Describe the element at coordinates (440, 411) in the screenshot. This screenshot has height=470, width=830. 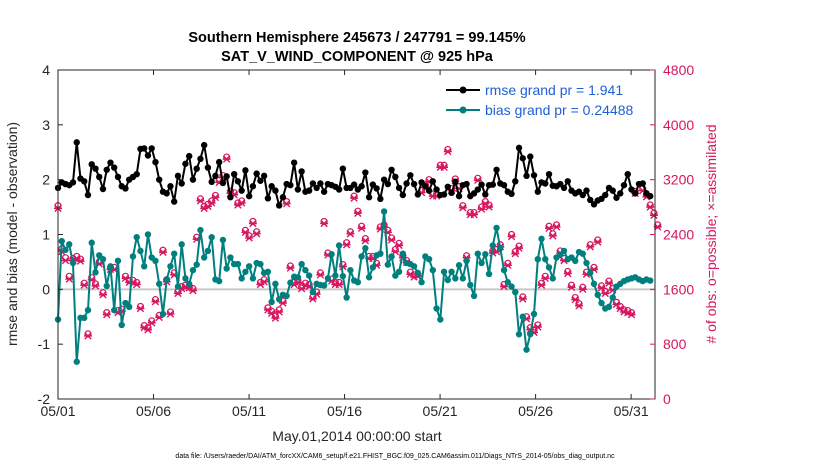
I see `x-tick-label: 05/21` at that location.